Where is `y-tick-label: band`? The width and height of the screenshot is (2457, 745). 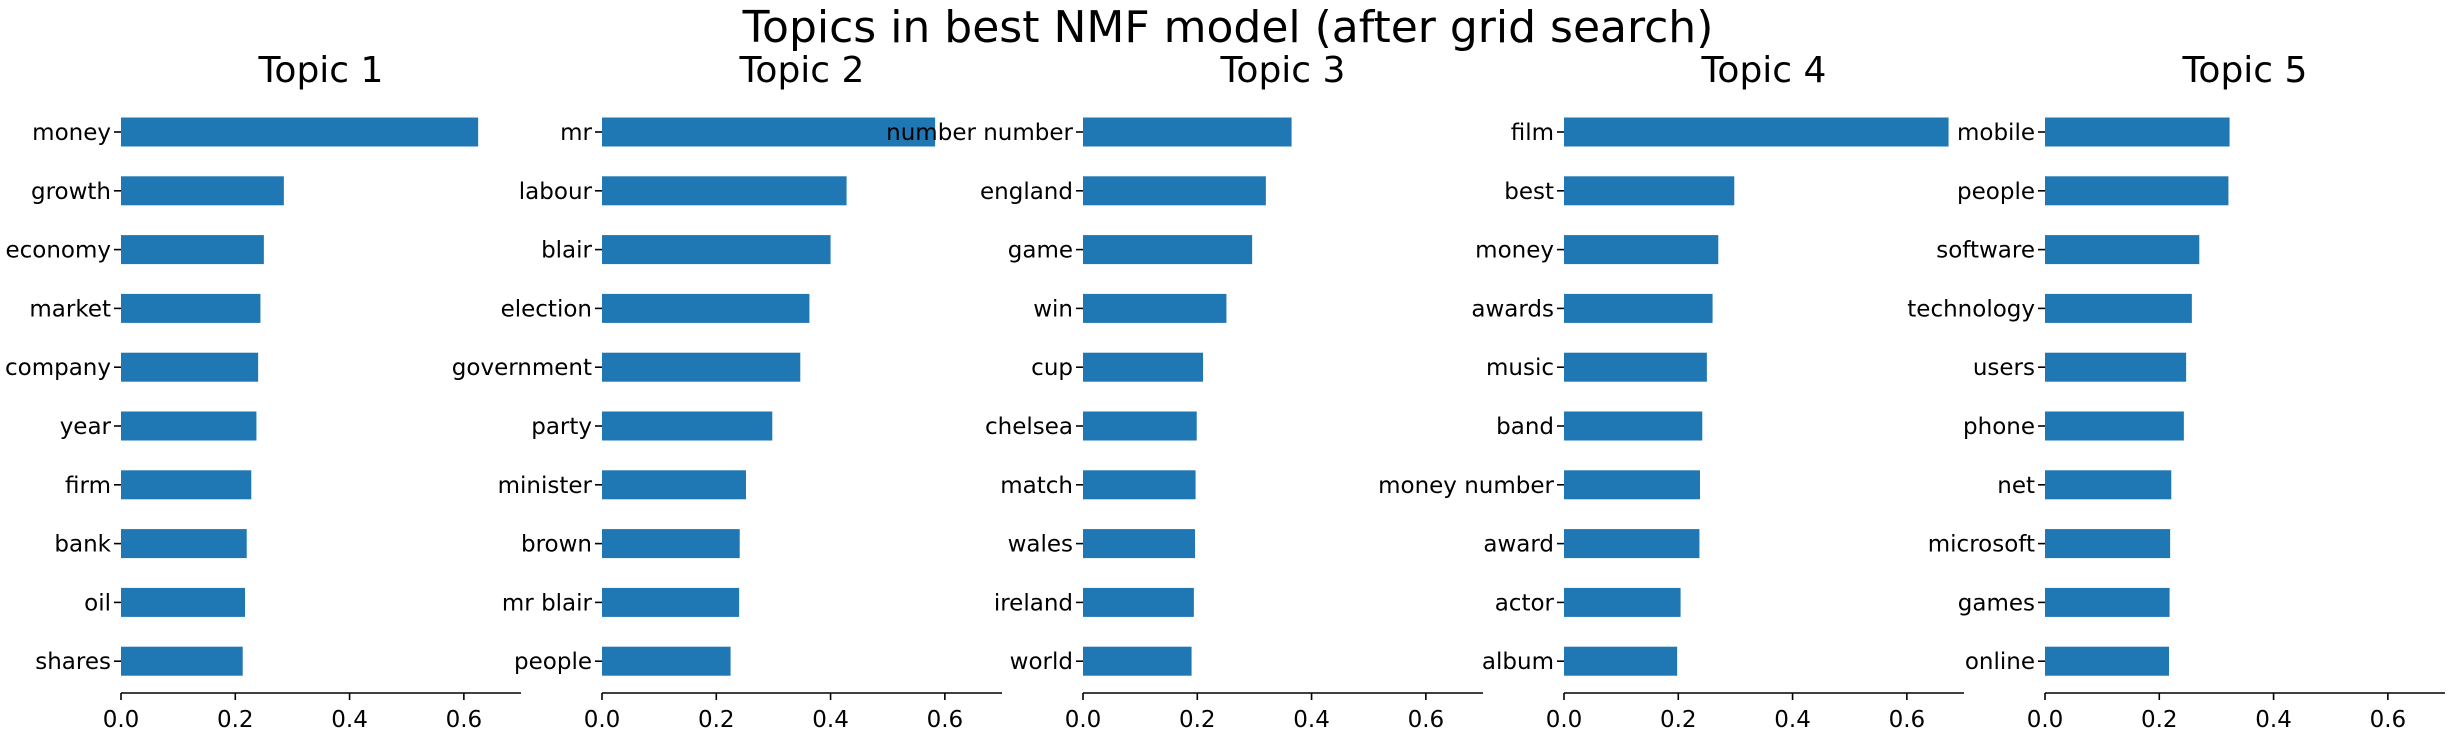
y-tick-label: band is located at coordinates (1525, 427).